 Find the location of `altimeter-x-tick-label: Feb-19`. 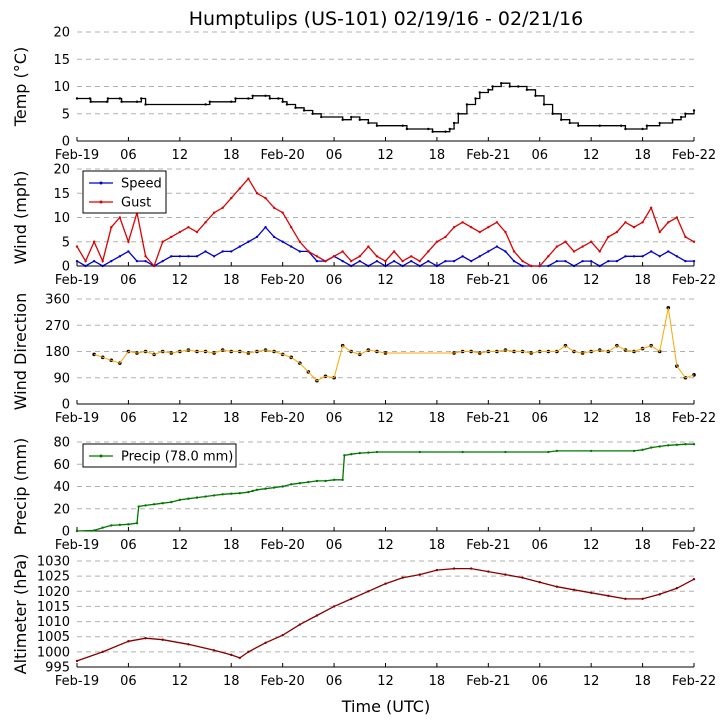

altimeter-x-tick-label: Feb-19 is located at coordinates (77, 681).